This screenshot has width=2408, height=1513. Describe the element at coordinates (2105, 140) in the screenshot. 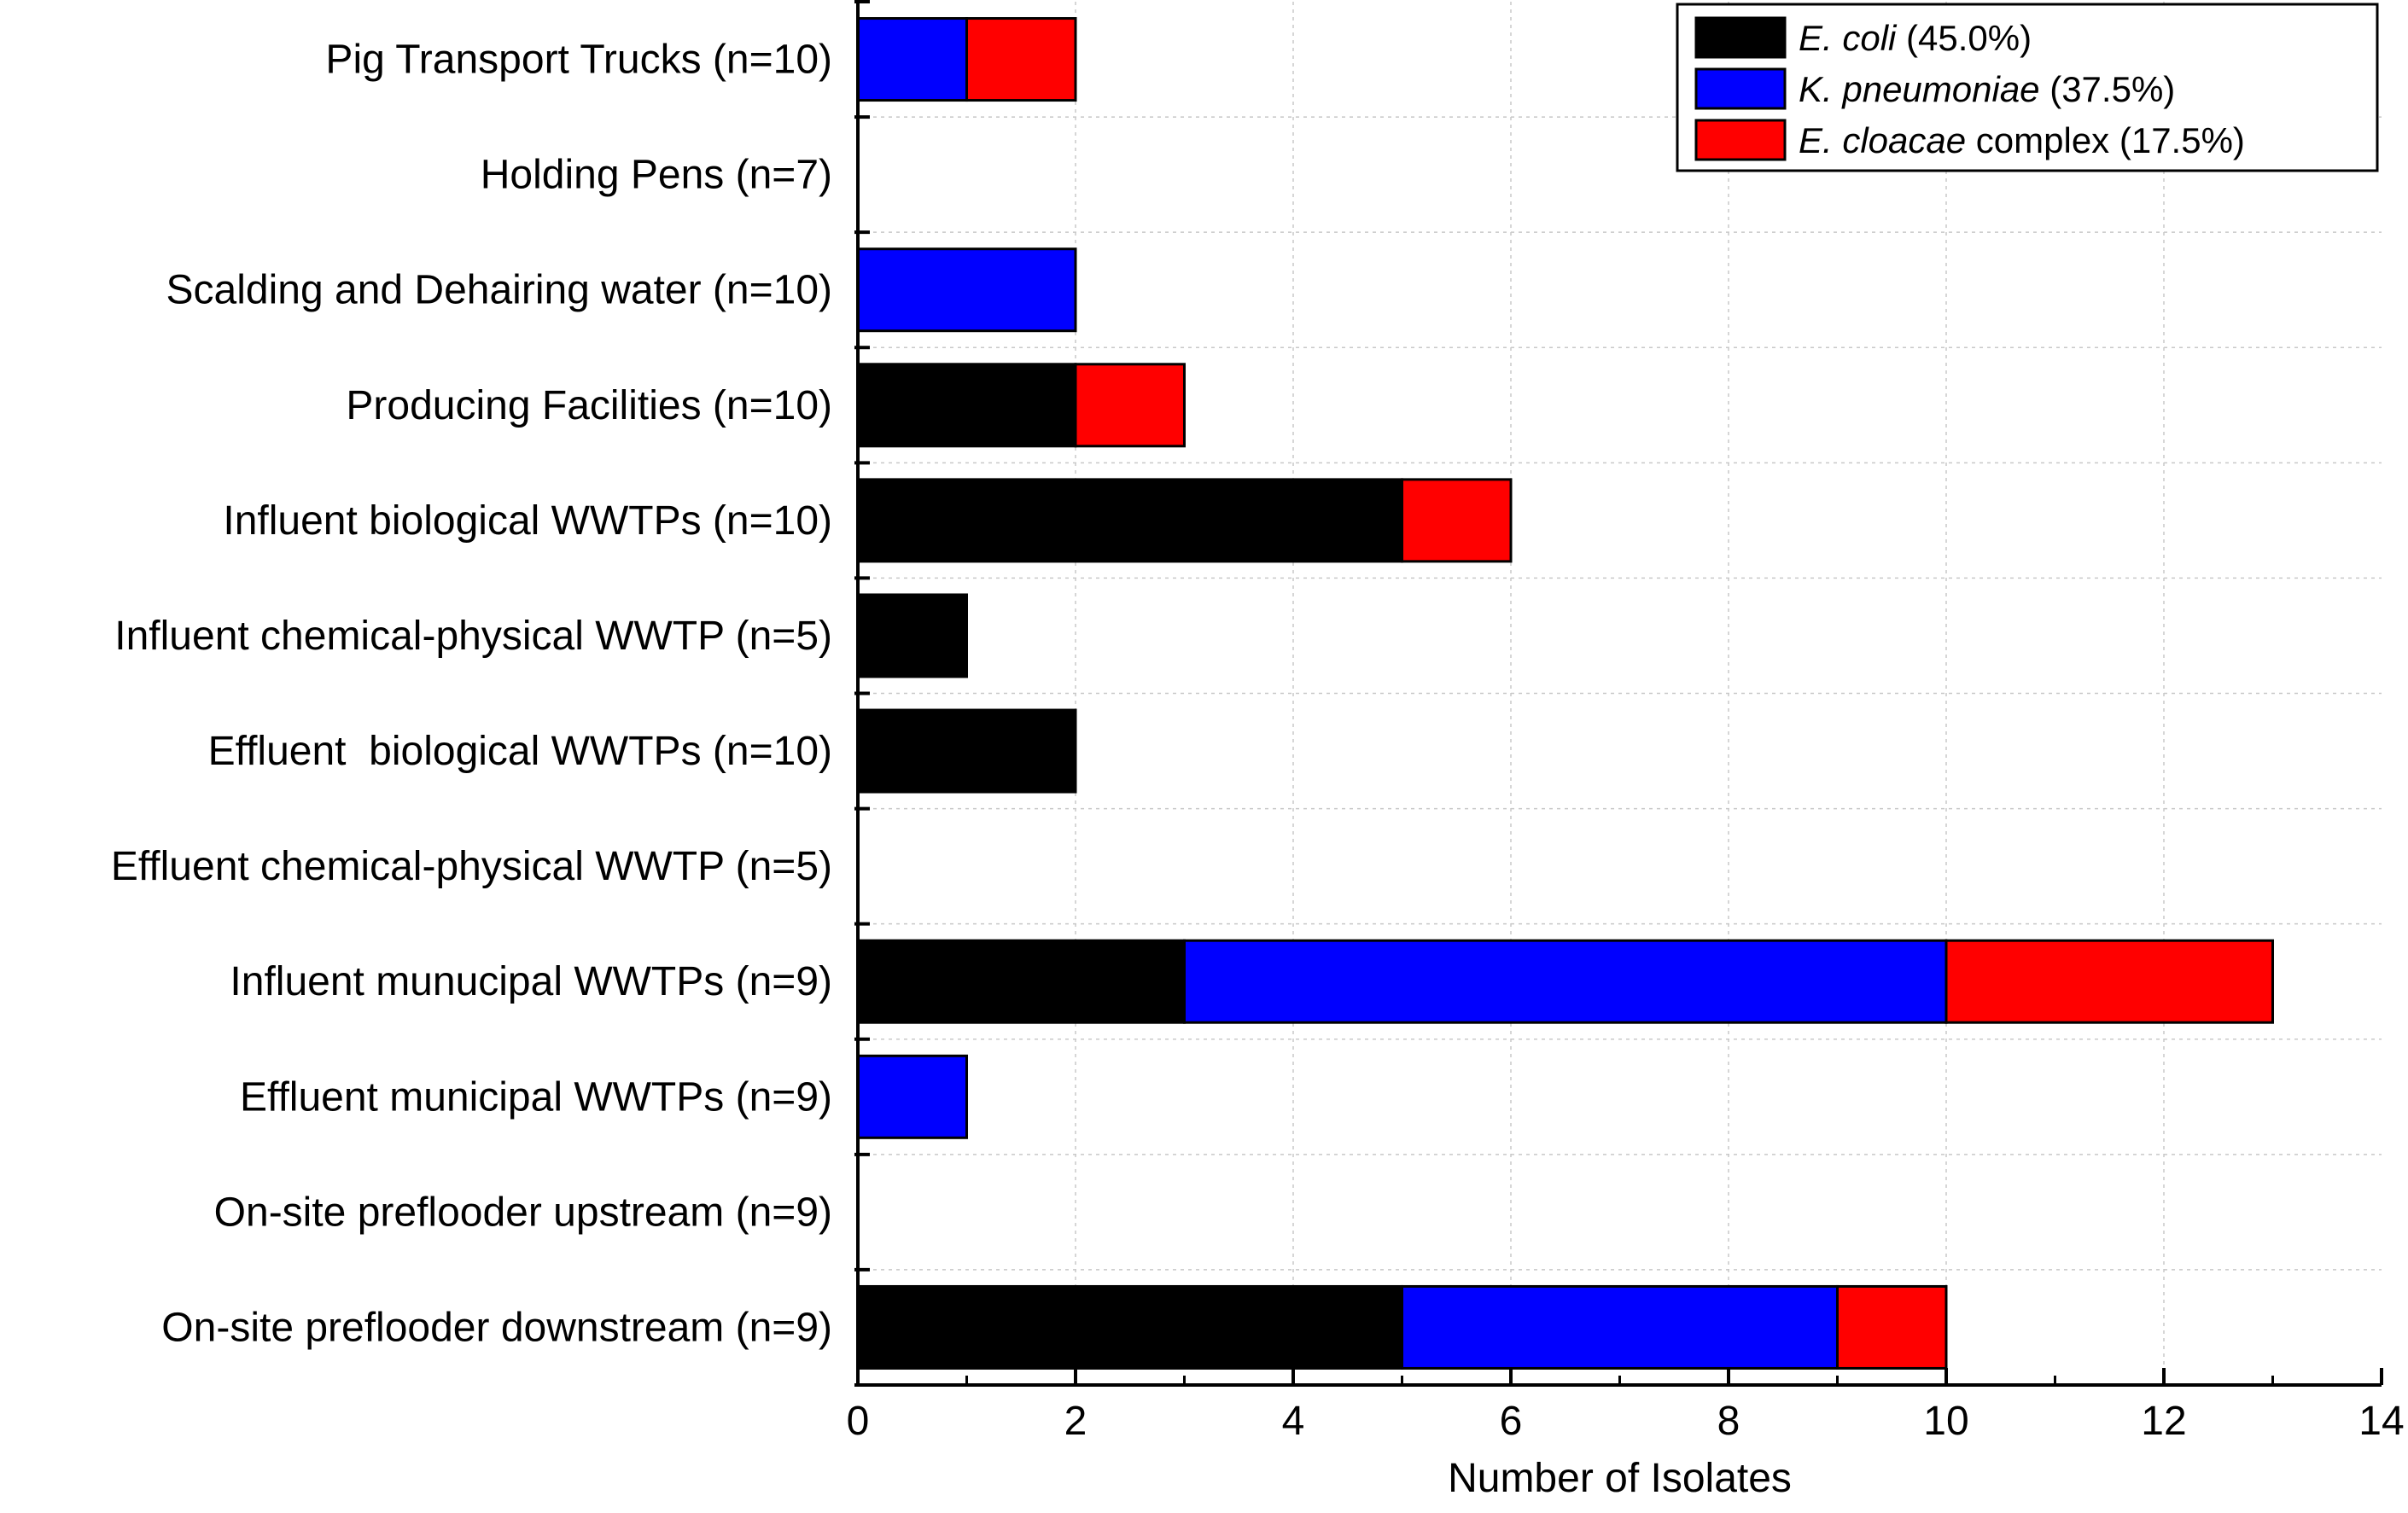

I see `legend-detail-2: complex (17.5%)` at that location.